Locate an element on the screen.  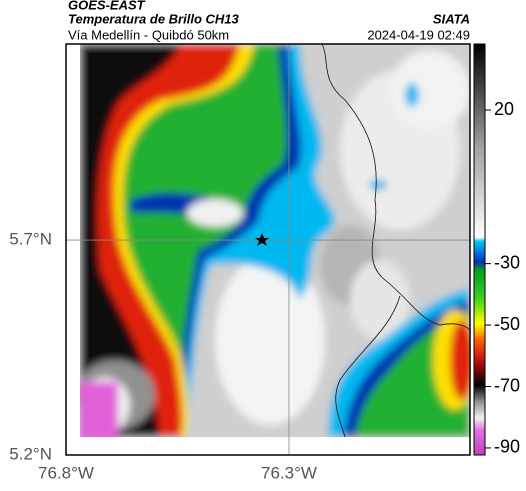
y-tick-label: 5.2°N is located at coordinates (30, 453).